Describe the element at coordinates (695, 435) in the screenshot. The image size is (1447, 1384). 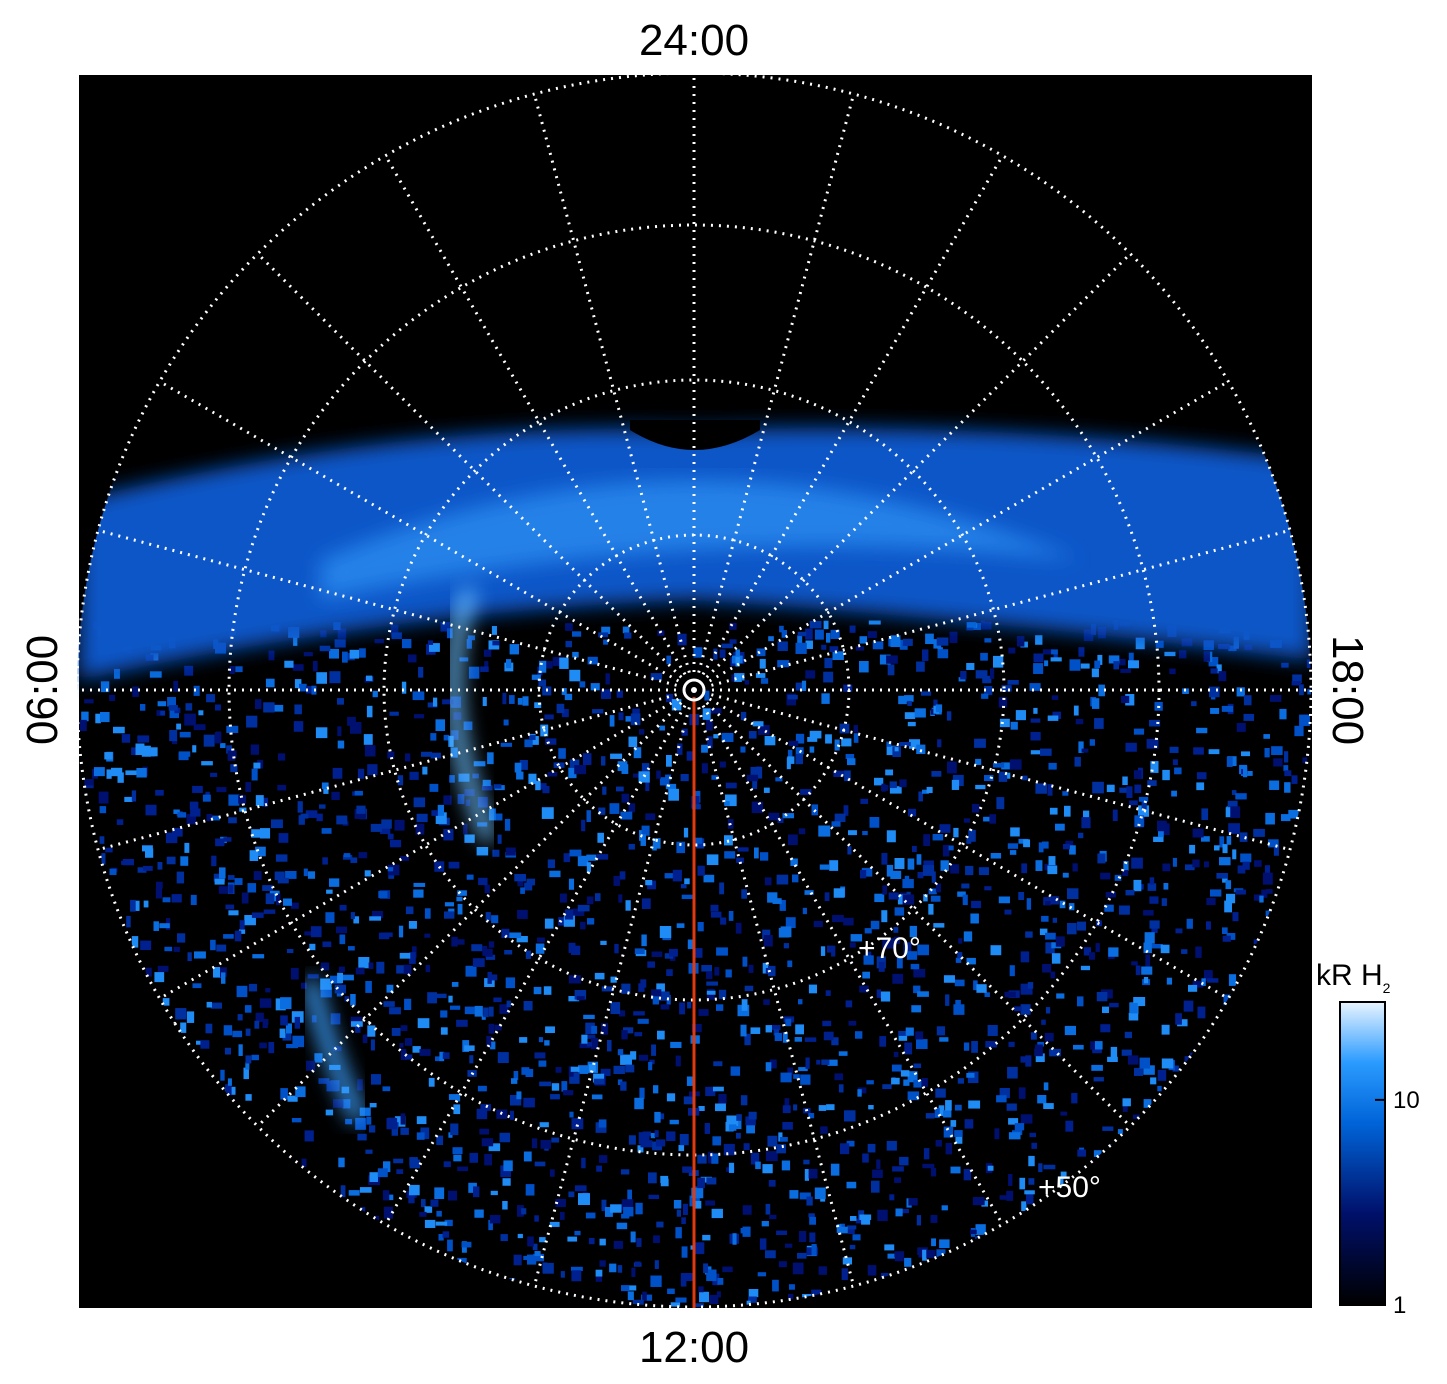
I see `notch` at that location.